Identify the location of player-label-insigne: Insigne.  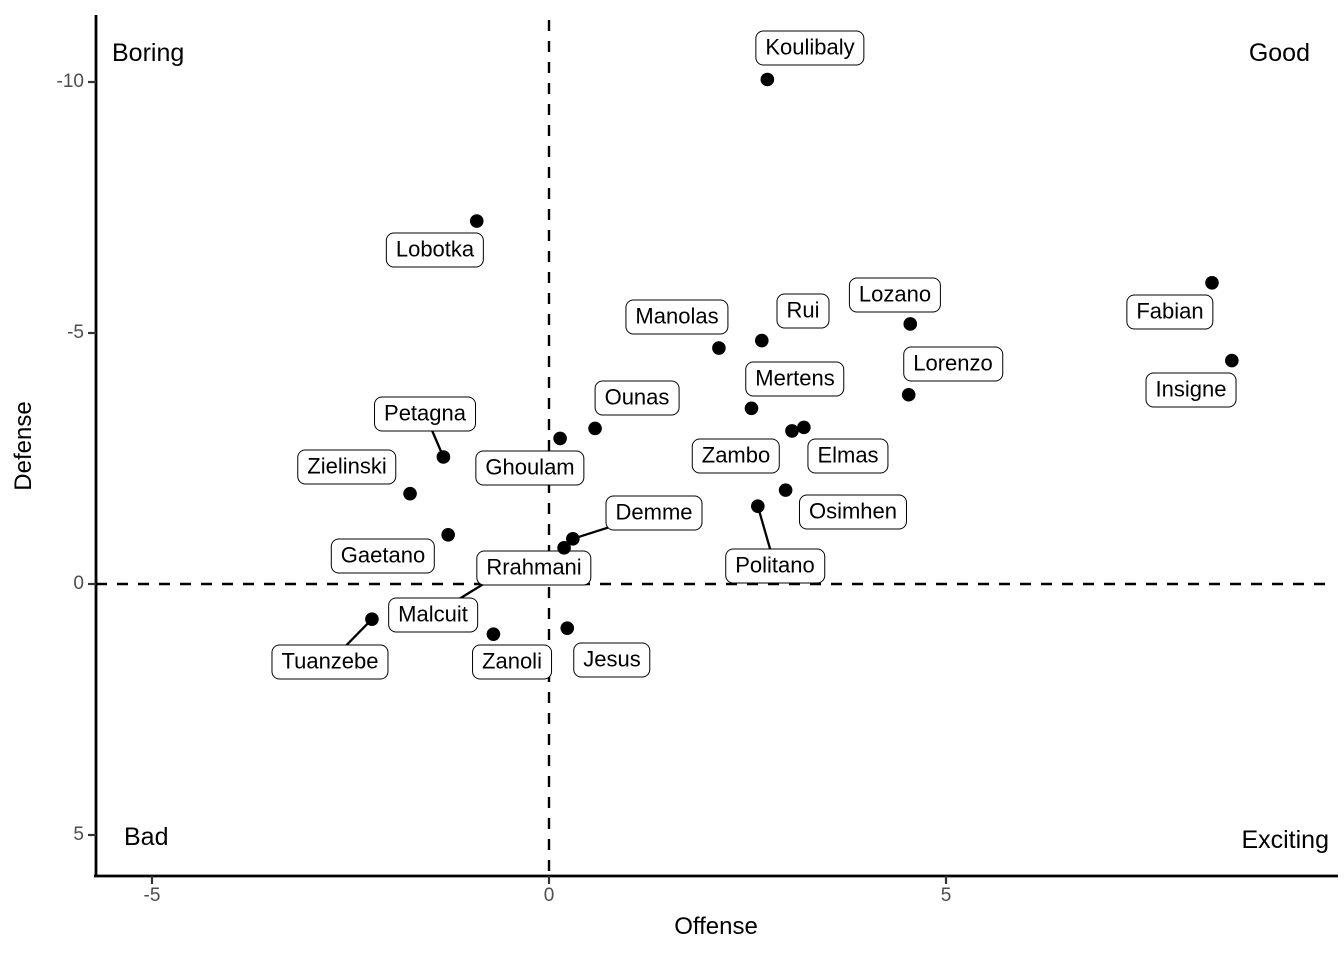
(1191, 390).